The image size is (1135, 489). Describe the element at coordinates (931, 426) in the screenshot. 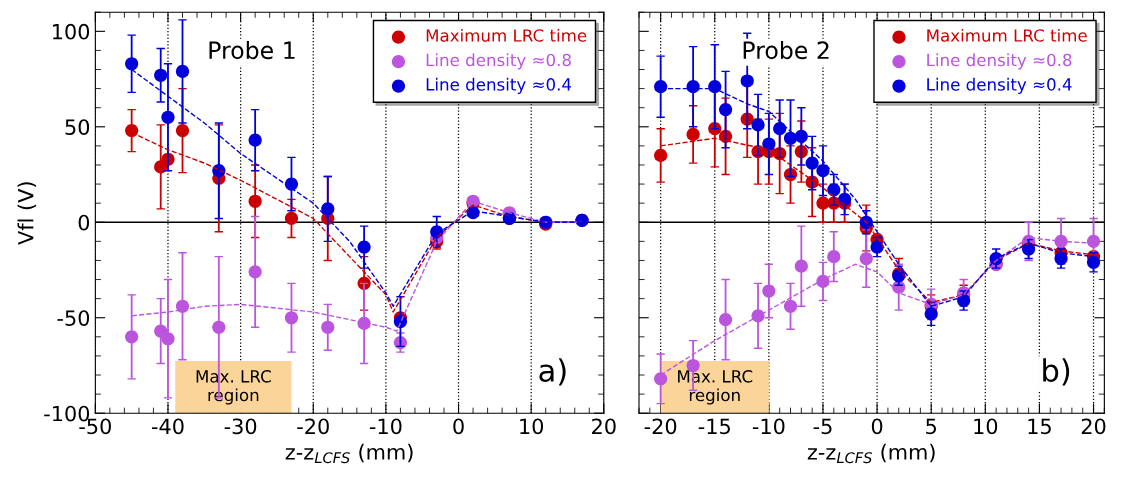

I see `x-tick-label: 5` at that location.